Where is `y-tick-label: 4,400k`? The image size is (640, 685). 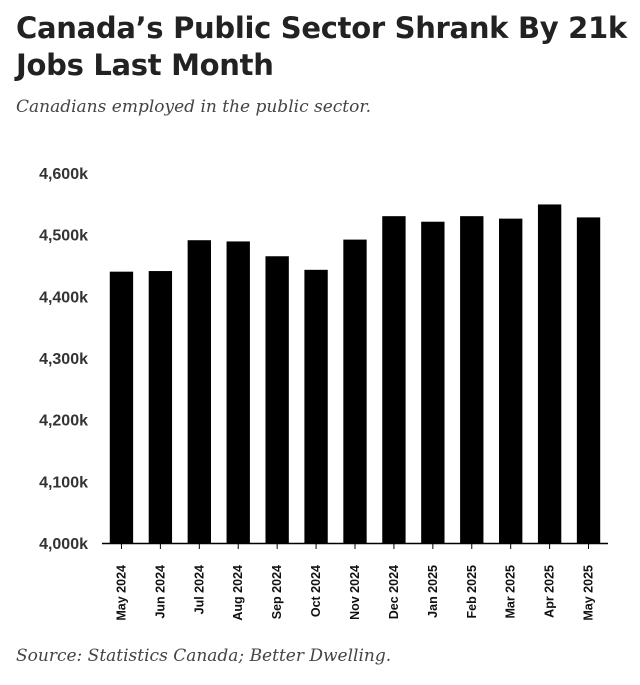 y-tick-label: 4,400k is located at coordinates (63, 297).